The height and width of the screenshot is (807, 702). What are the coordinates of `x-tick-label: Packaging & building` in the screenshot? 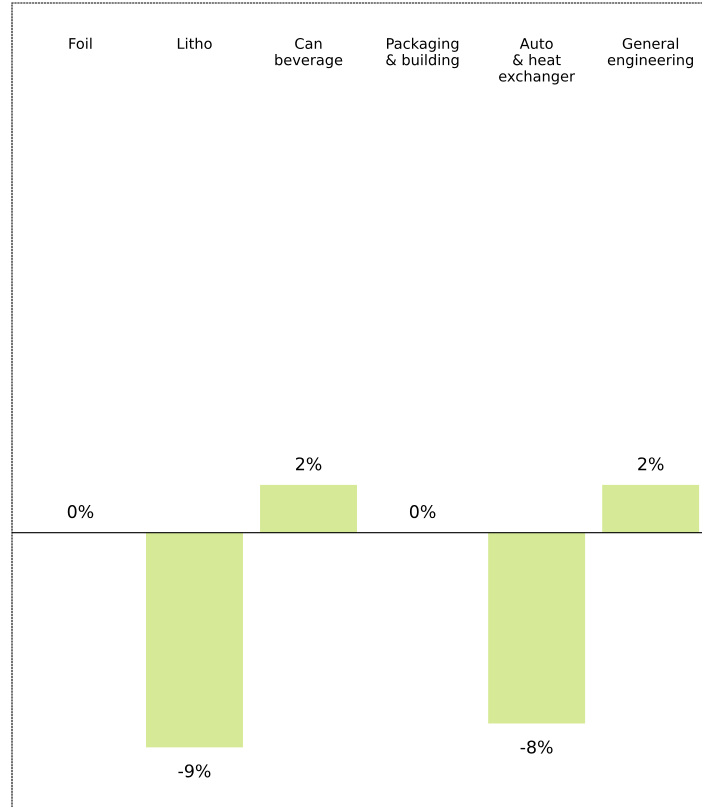 It's located at (422, 53).